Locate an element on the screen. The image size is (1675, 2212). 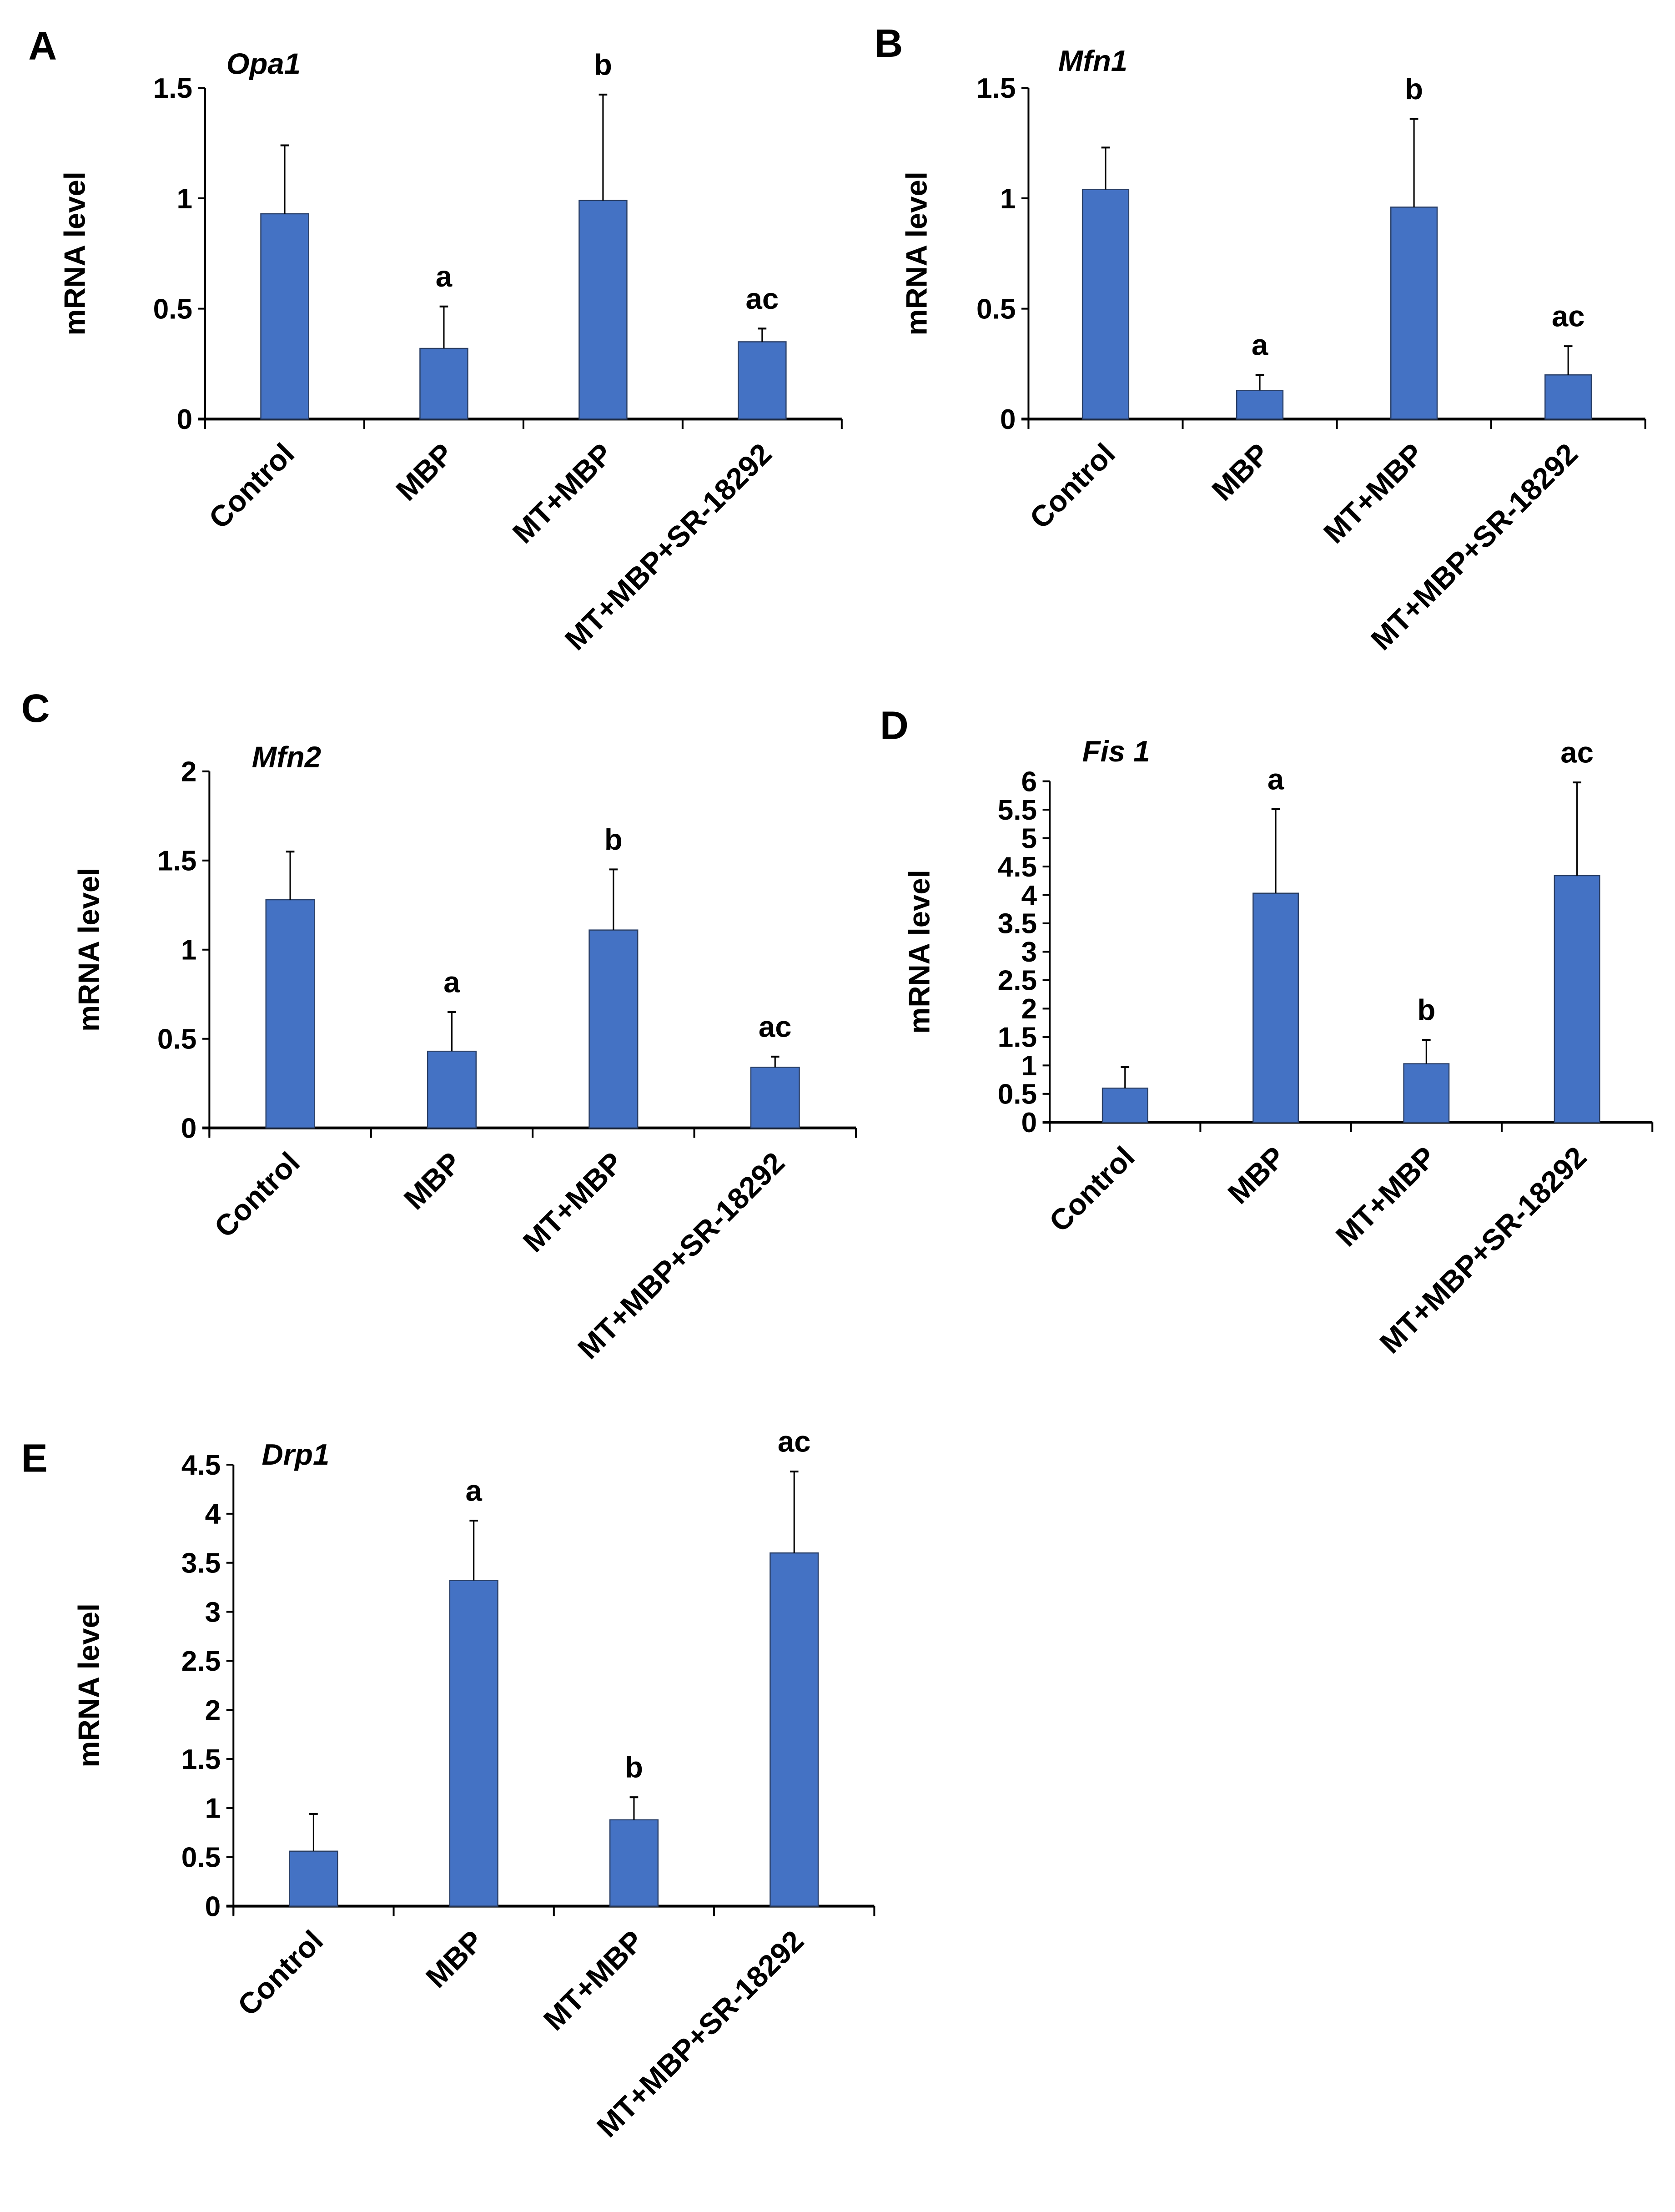
panel-label: E is located at coordinates (35, 1458).